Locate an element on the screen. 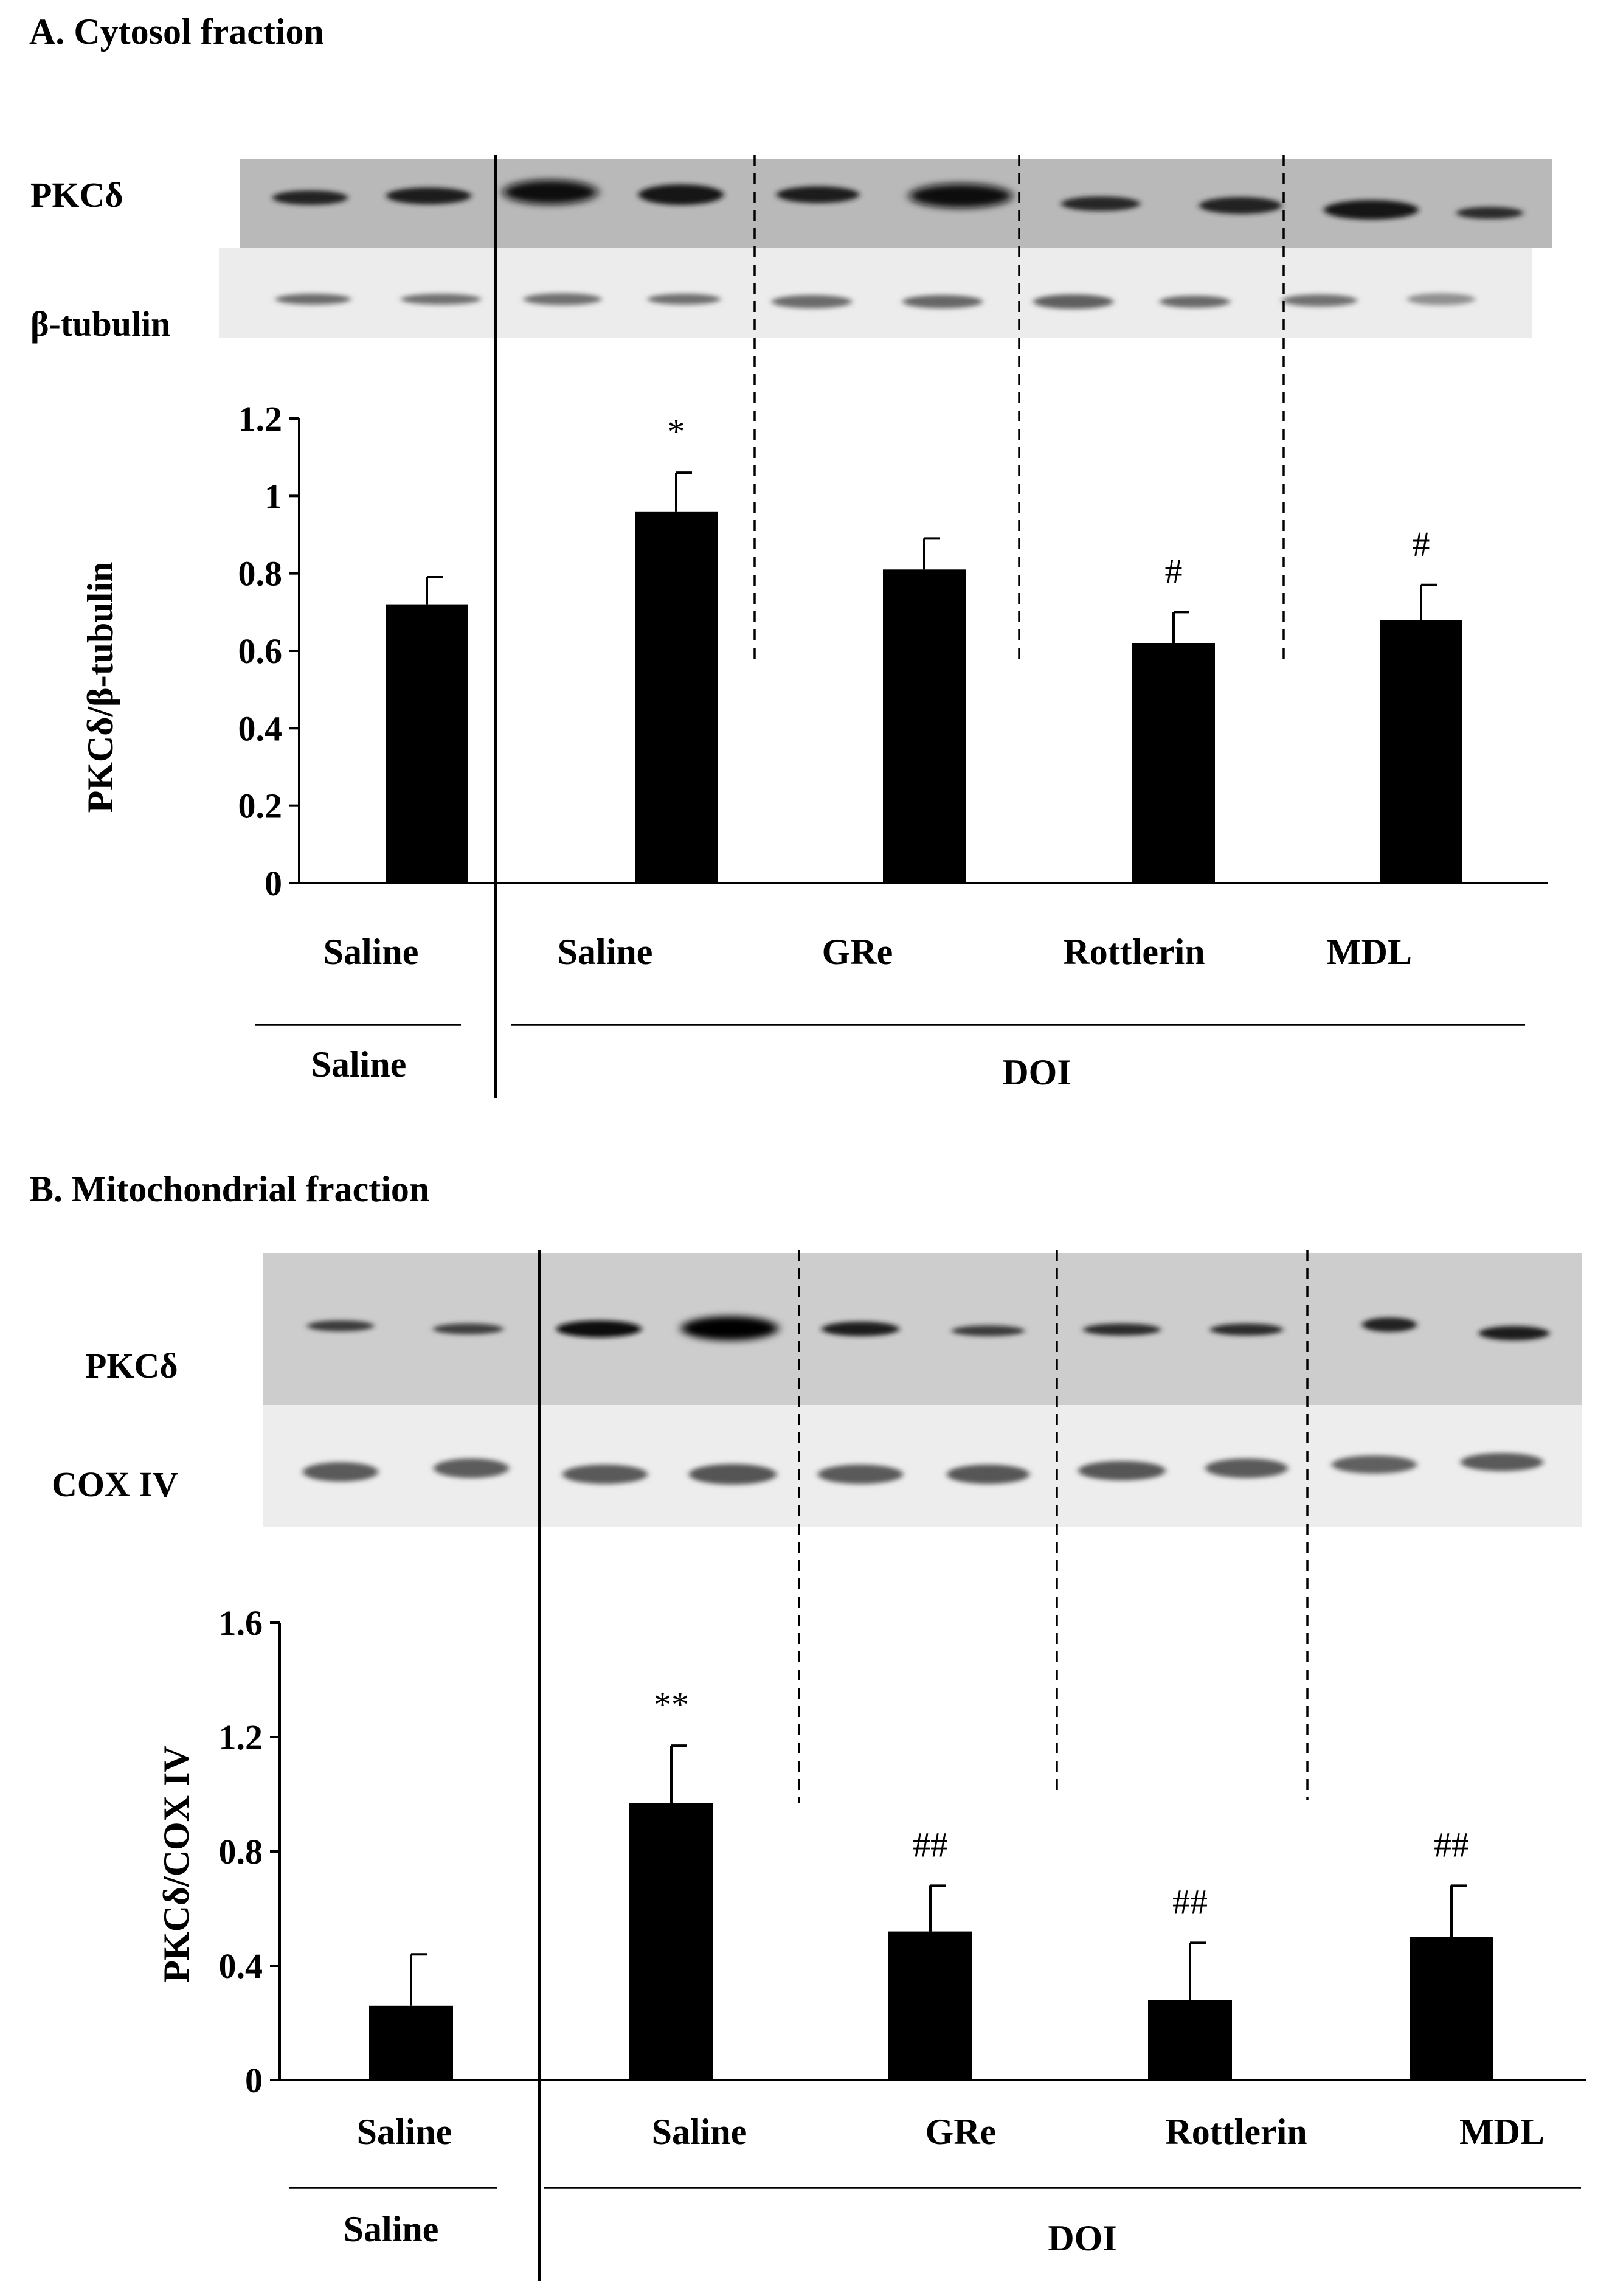 Image resolution: width=1612 pixels, height=2296 pixels. tubulin-blot-strip is located at coordinates (875, 293).